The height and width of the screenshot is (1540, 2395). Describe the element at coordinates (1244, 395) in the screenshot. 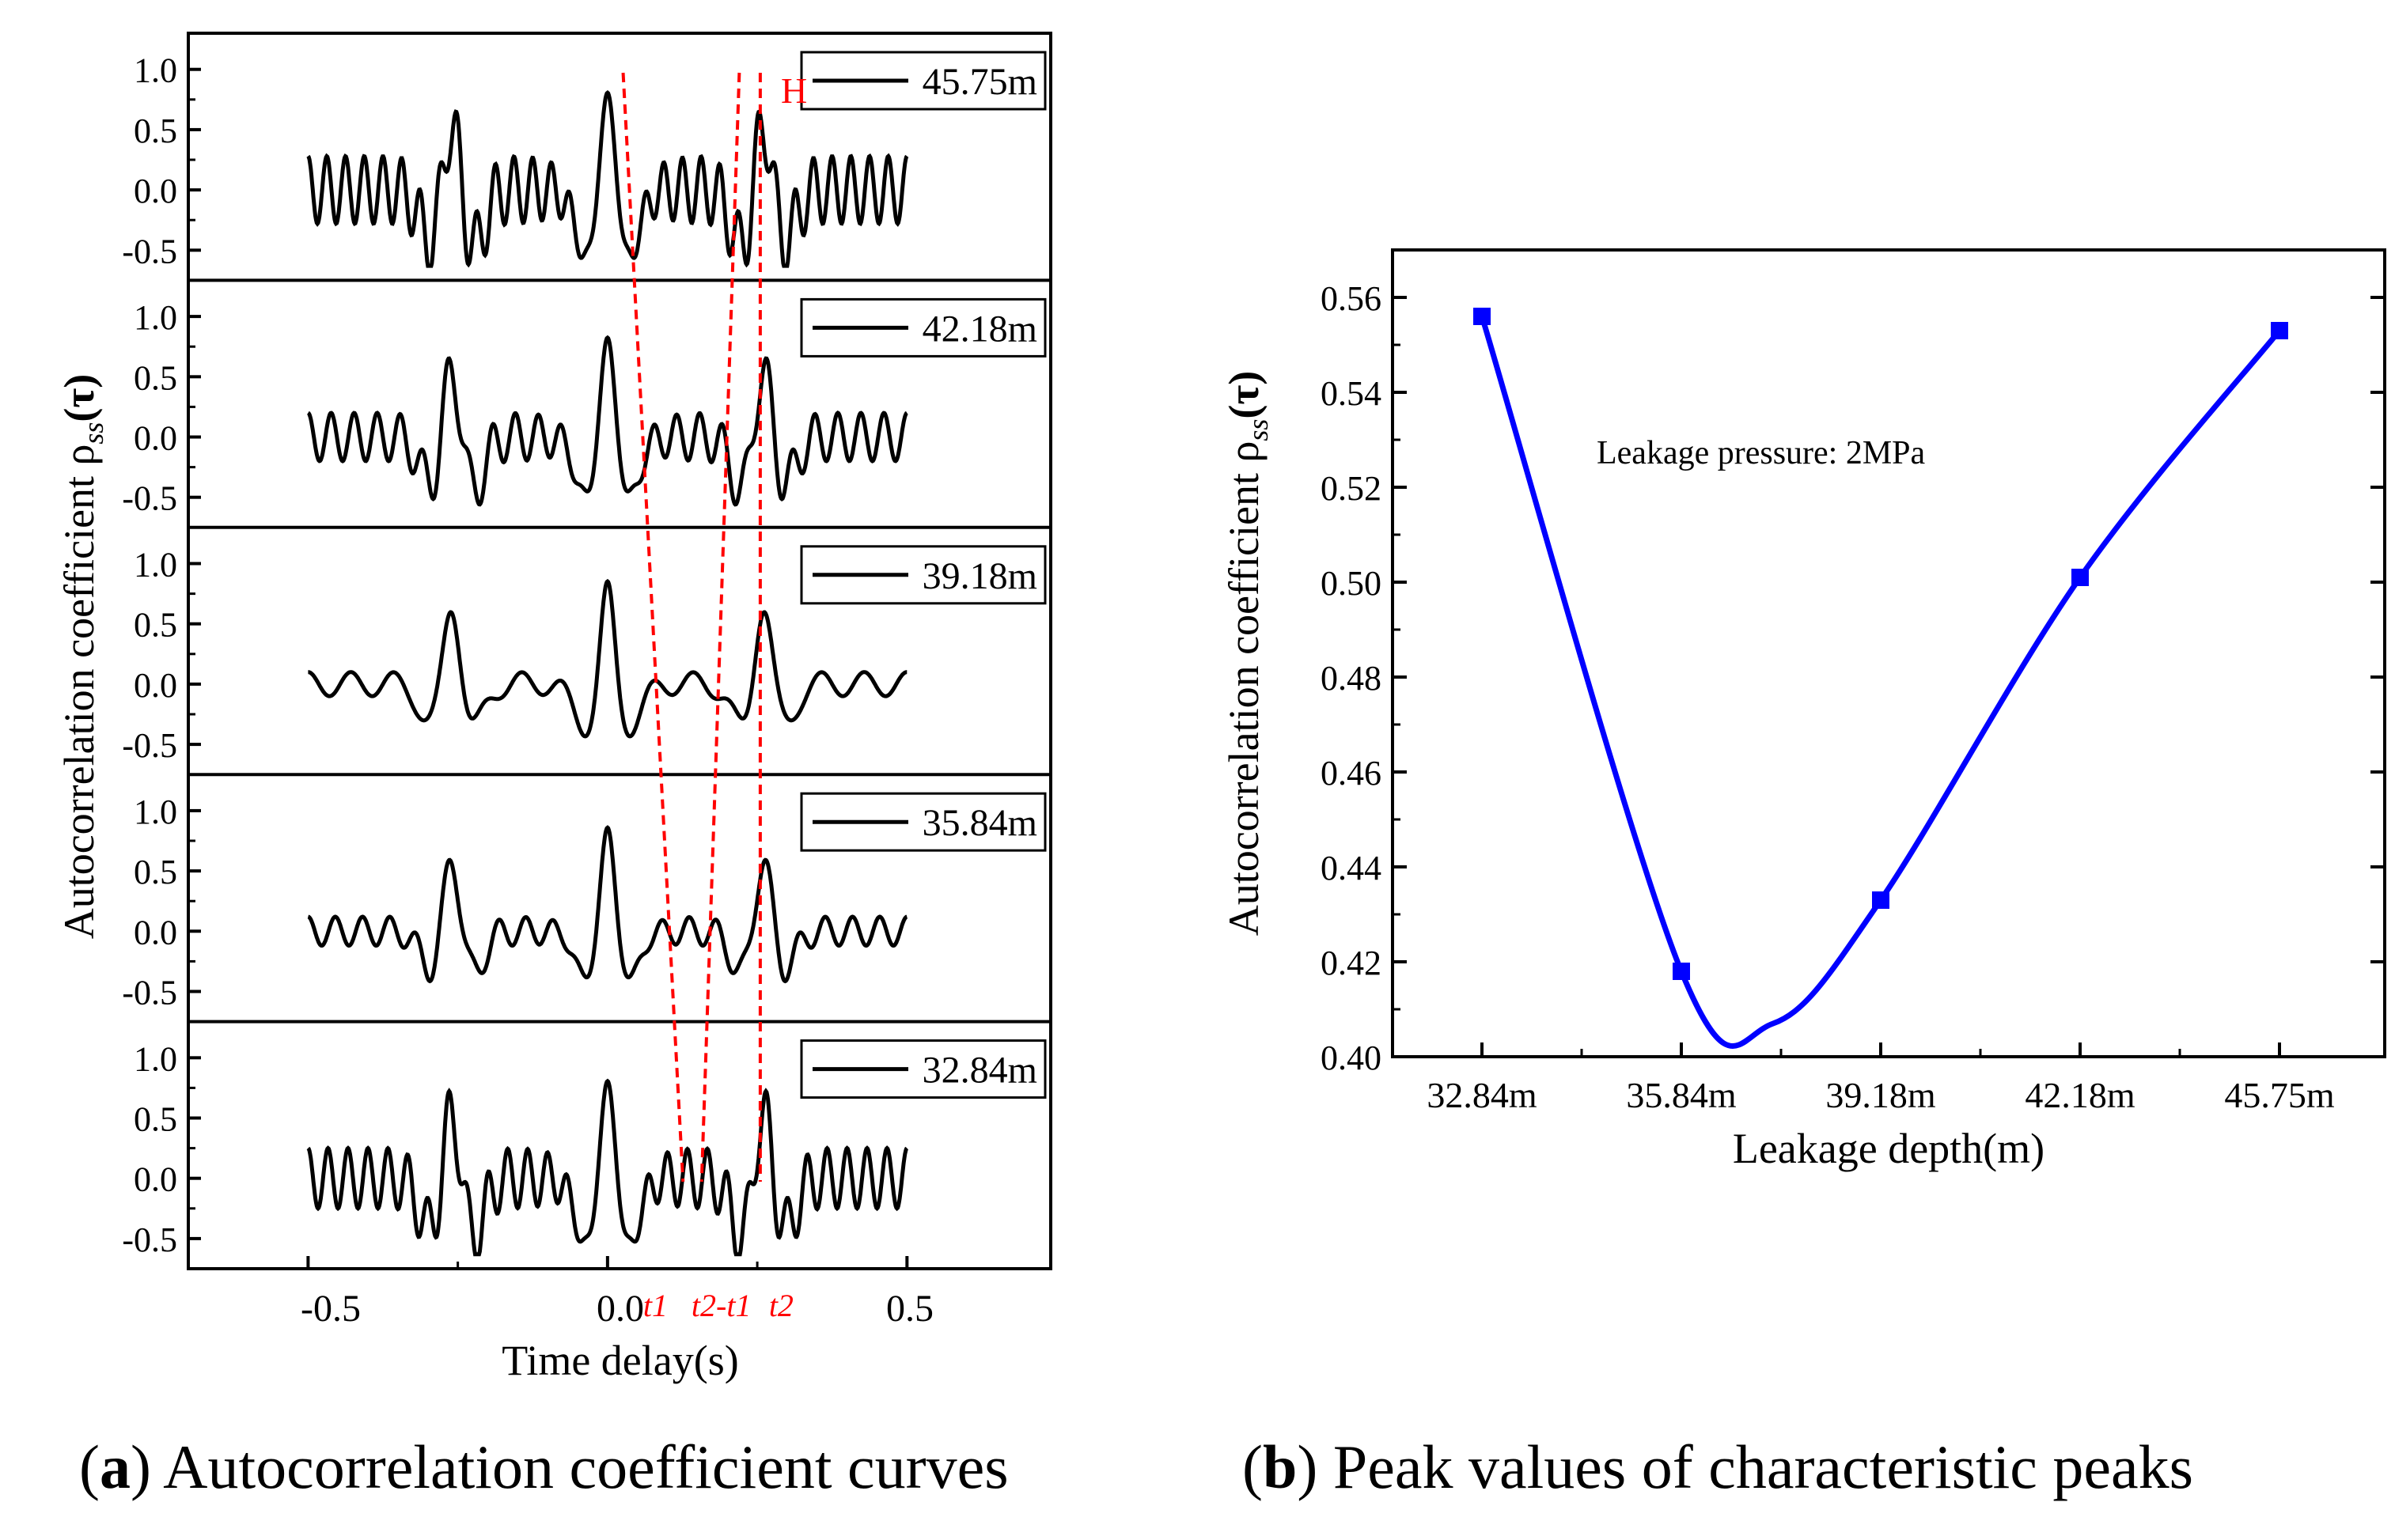

I see `panel-b-ylabel-tail: (τ)` at that location.